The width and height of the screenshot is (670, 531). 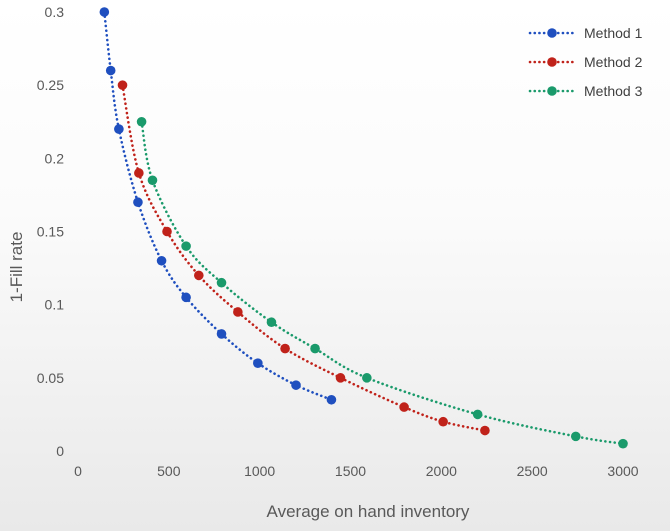 What do you see at coordinates (50, 85) in the screenshot?
I see `y-tick-label: 0.25` at bounding box center [50, 85].